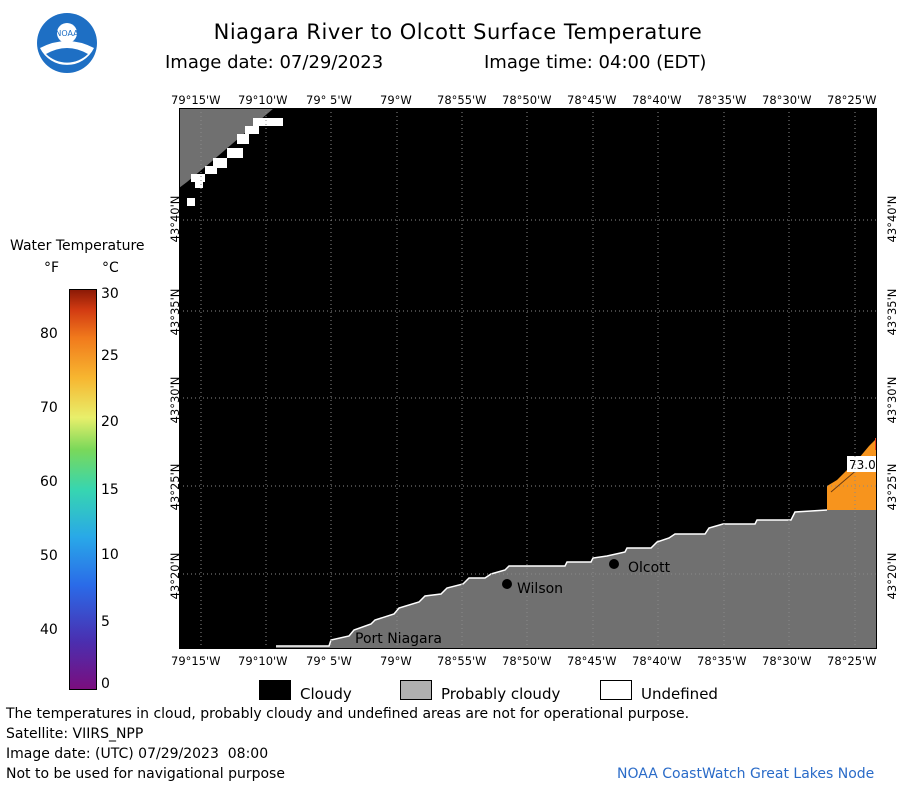  I want to click on legend-probably-cloudy-label: Probably cloudy, so click(501, 694).